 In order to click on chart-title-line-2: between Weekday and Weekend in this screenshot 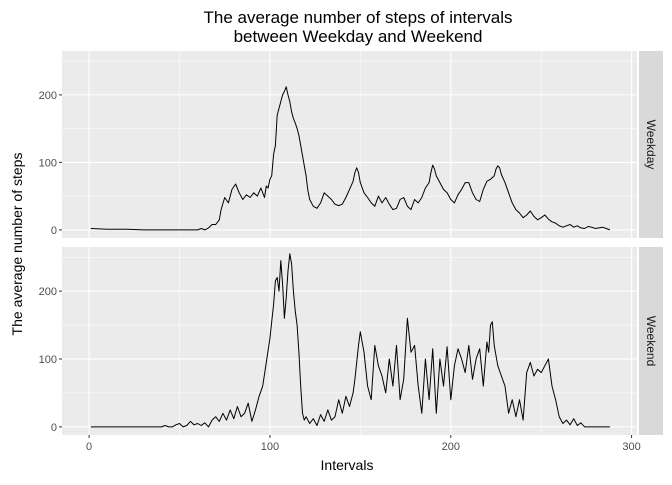, I will do `click(358, 36)`.